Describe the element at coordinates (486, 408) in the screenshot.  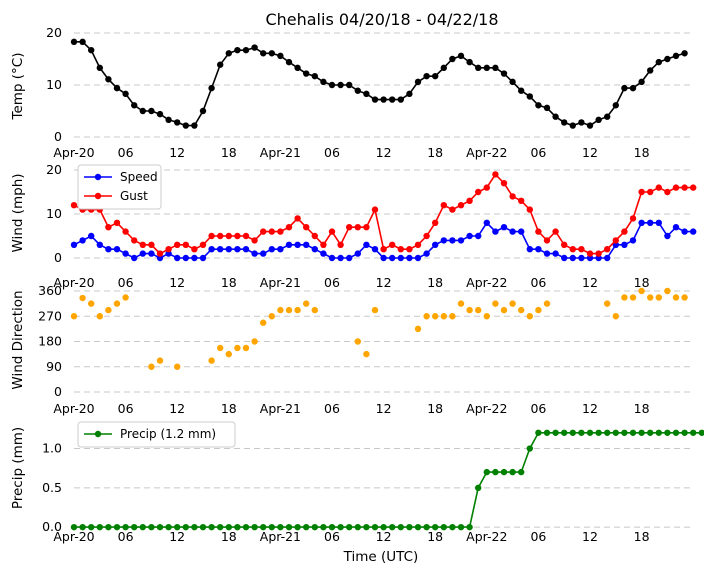
I see `x-tick-label: Apr-22` at that location.